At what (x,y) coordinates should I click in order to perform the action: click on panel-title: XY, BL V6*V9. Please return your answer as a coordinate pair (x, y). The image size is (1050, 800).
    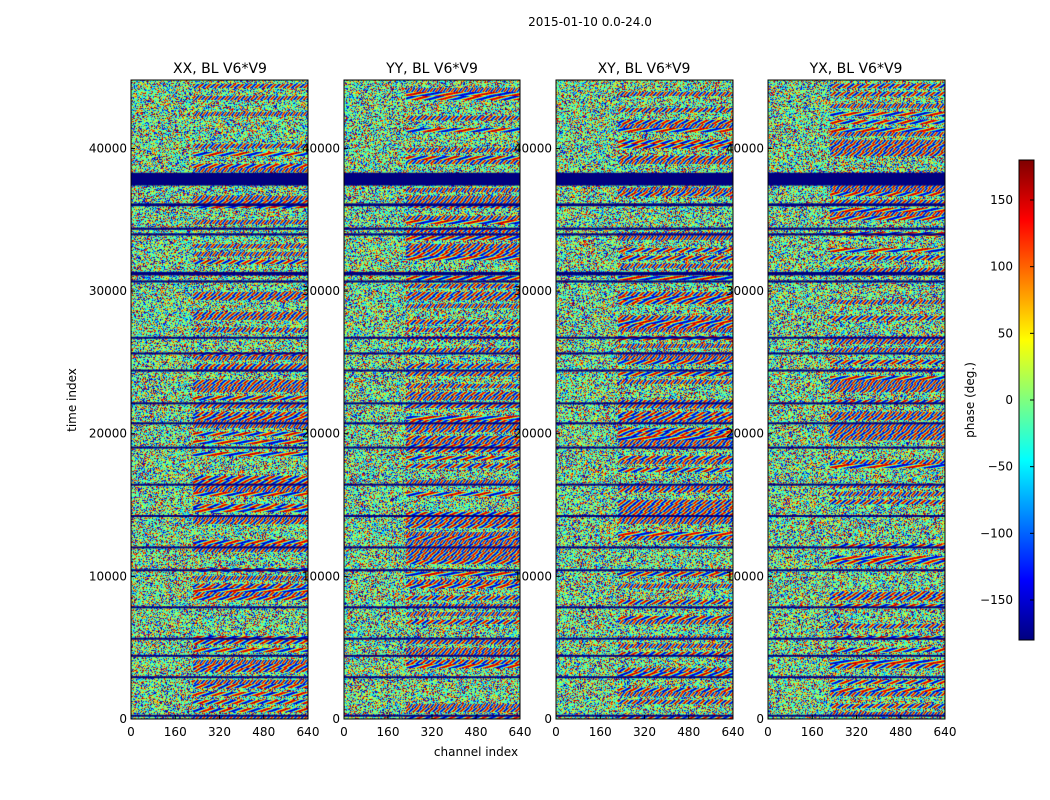
    Looking at the image, I should click on (644, 69).